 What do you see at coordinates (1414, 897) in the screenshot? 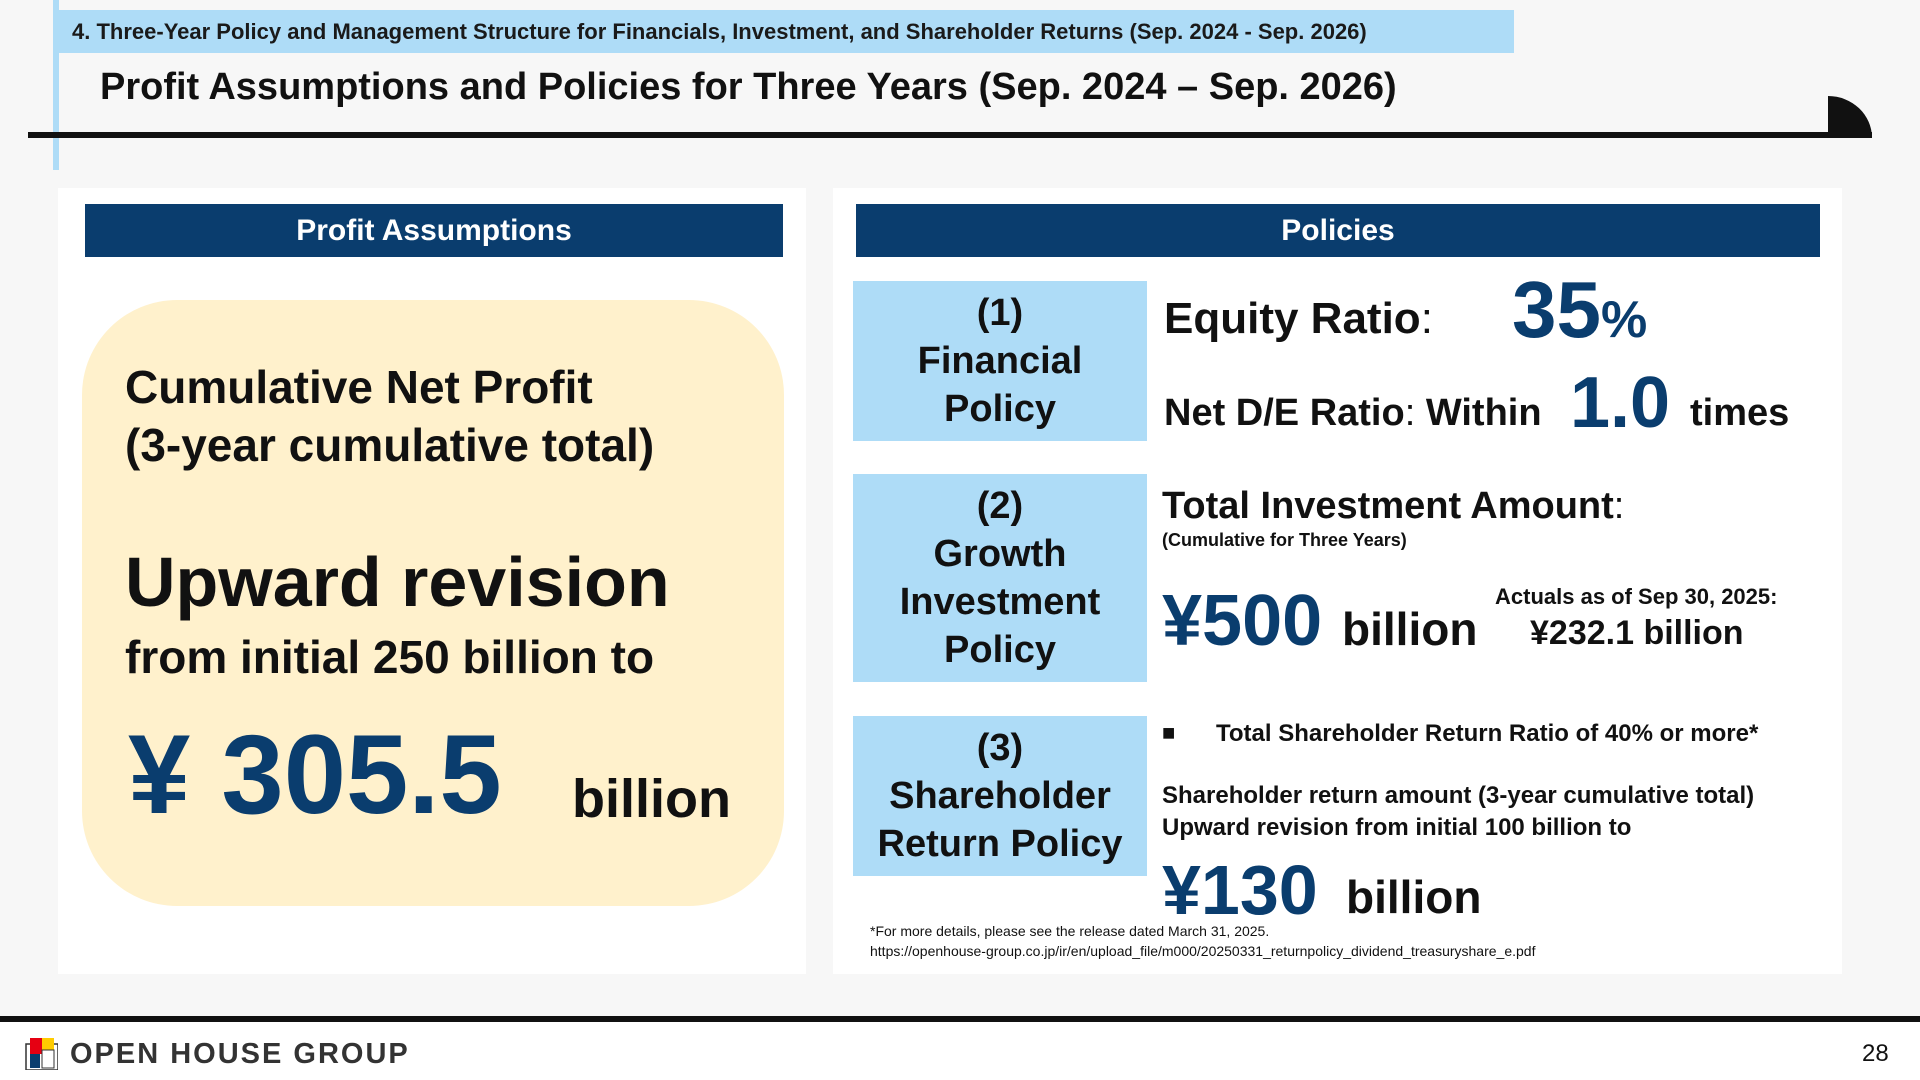
I see `shareholder-return-unit: billion` at bounding box center [1414, 897].